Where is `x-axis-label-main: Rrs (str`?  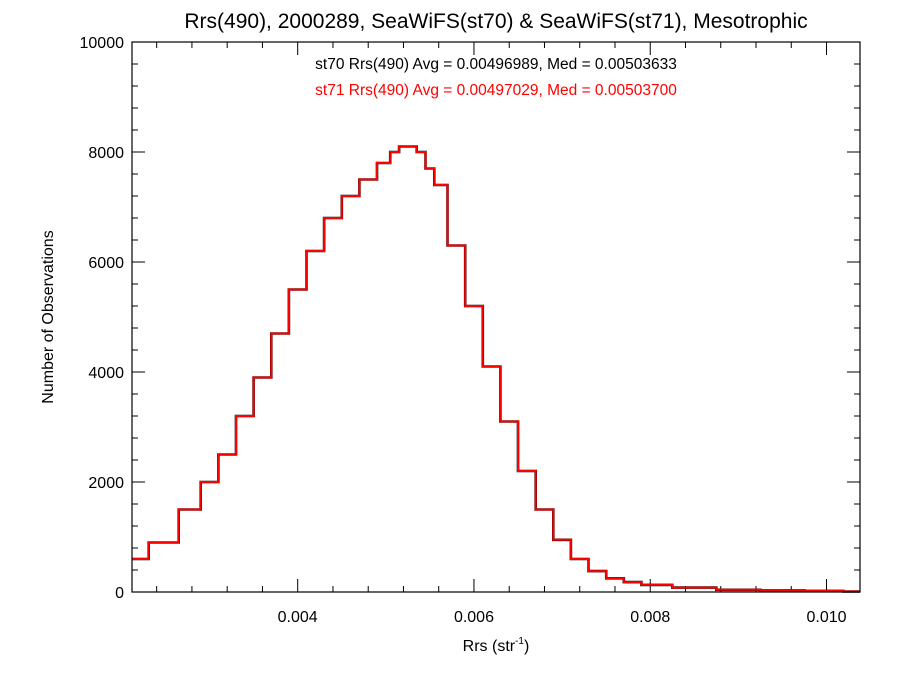
x-axis-label-main: Rrs (str is located at coordinates (489, 646).